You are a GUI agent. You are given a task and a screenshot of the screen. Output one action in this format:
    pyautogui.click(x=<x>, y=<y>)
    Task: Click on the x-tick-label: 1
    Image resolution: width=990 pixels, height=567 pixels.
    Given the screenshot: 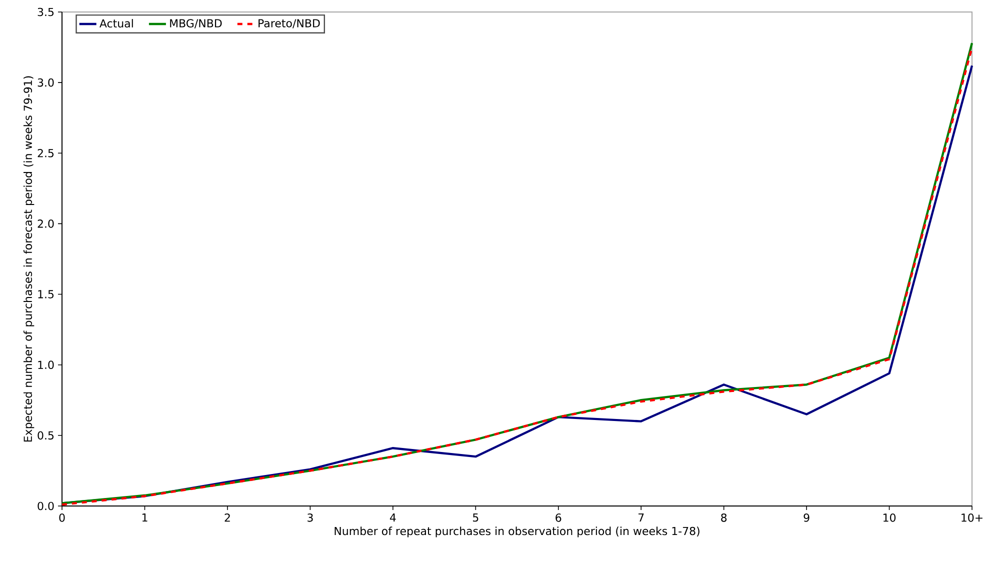 What is the action you would take?
    pyautogui.click(x=145, y=518)
    